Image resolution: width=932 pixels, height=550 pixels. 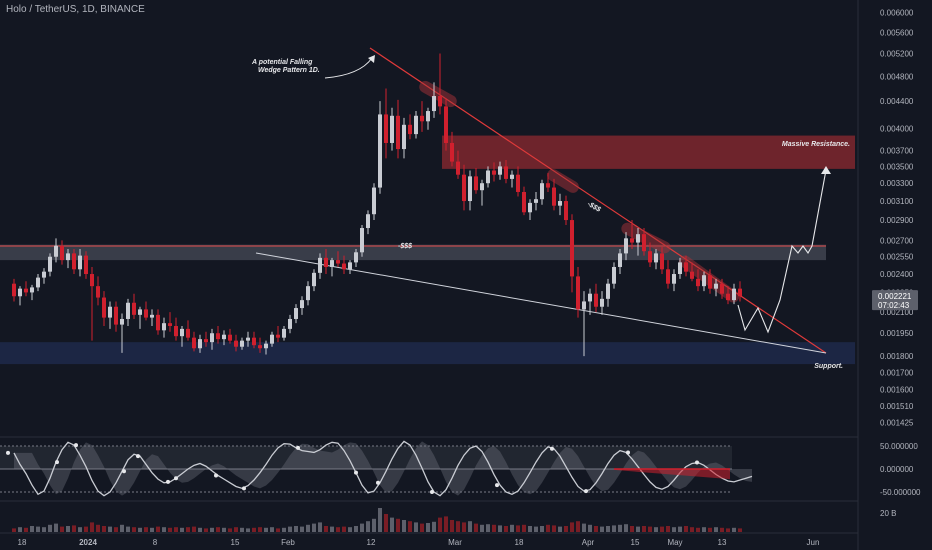 I want to click on annotation-pattern: Wedge Pattern 1D., so click(x=289, y=70).